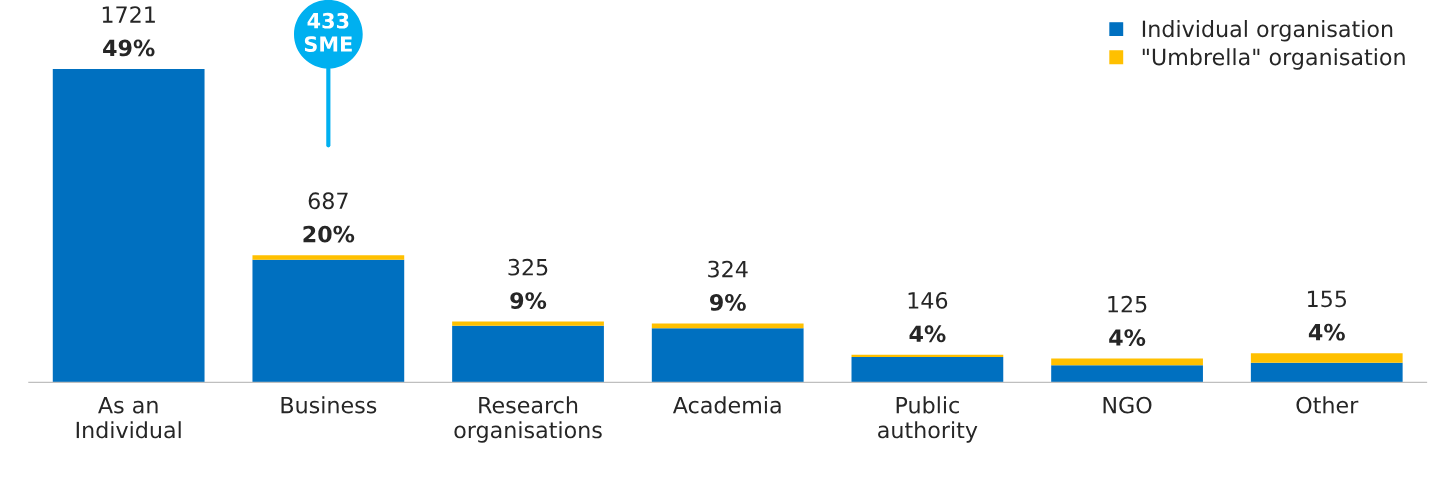 The image size is (1441, 478). Describe the element at coordinates (128, 417) in the screenshot. I see `x-tick-label: As an Individual` at that location.